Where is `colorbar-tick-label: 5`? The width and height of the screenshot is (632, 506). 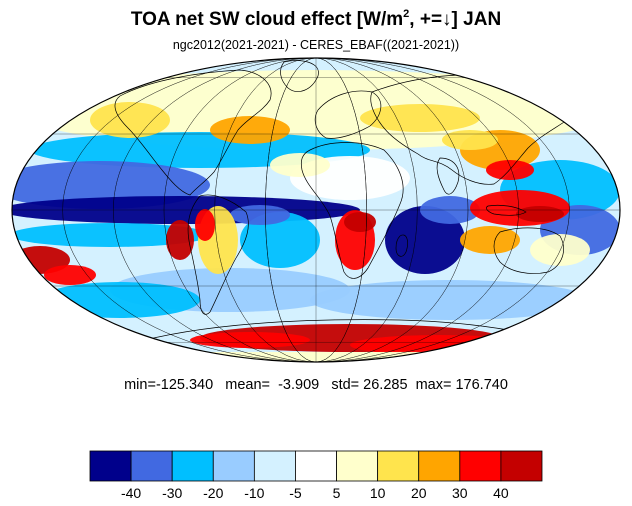
colorbar-tick-label: 5 is located at coordinates (337, 492).